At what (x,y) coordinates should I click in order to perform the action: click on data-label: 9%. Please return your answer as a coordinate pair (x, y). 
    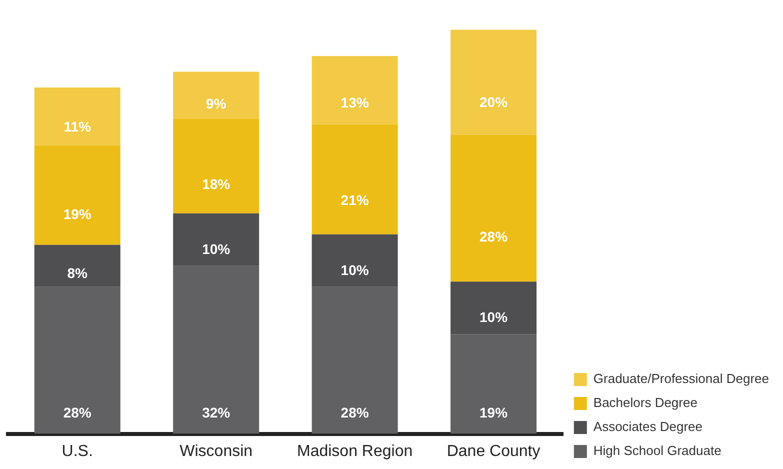
    Looking at the image, I should click on (216, 104).